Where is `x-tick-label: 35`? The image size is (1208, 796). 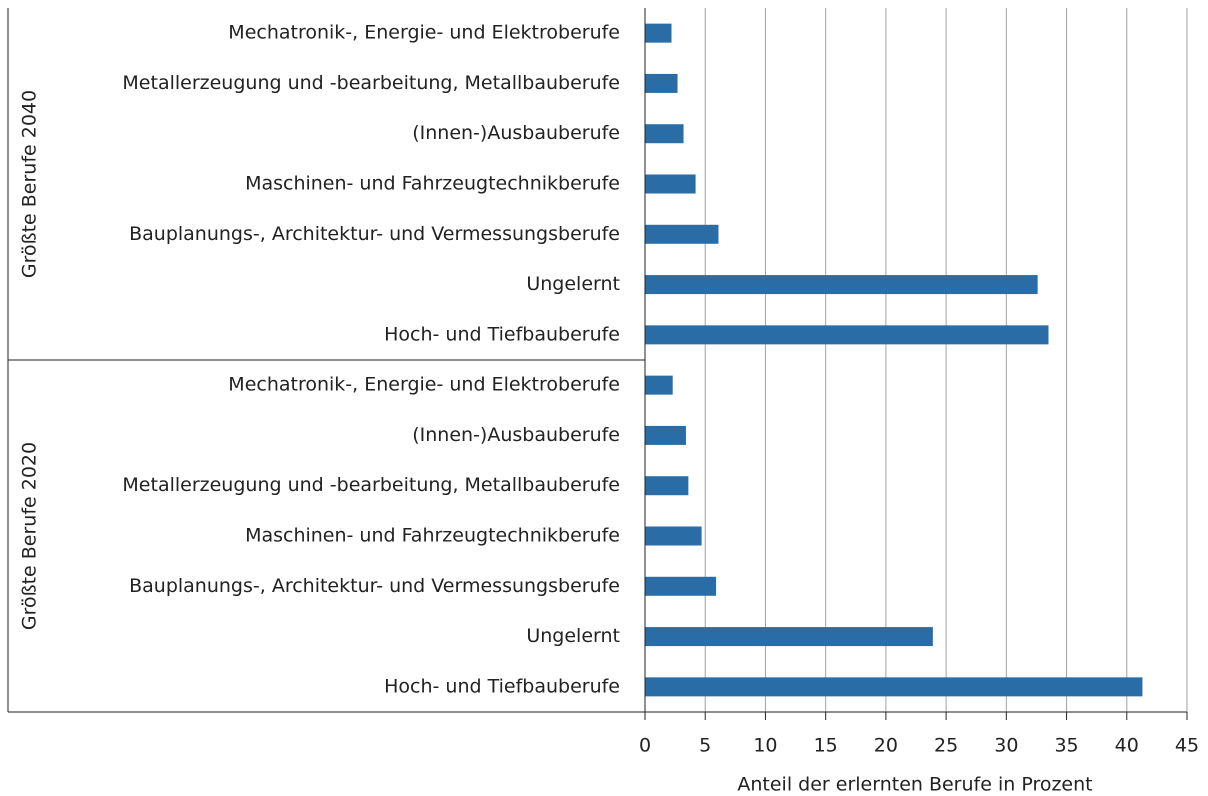 x-tick-label: 35 is located at coordinates (1066, 746).